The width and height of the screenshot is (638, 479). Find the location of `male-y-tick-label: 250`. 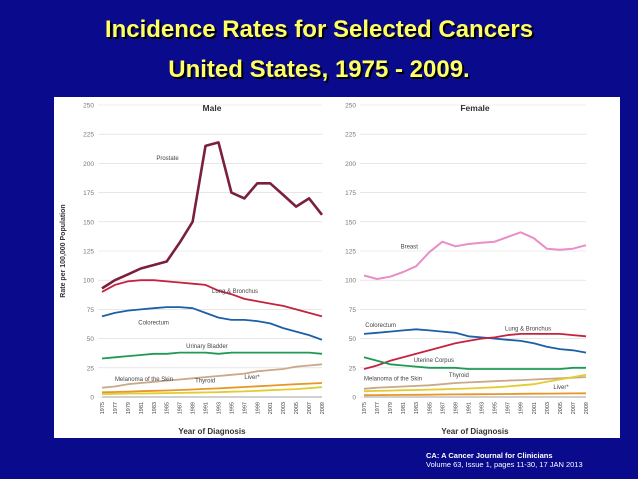

male-y-tick-label: 250 is located at coordinates (88, 106).